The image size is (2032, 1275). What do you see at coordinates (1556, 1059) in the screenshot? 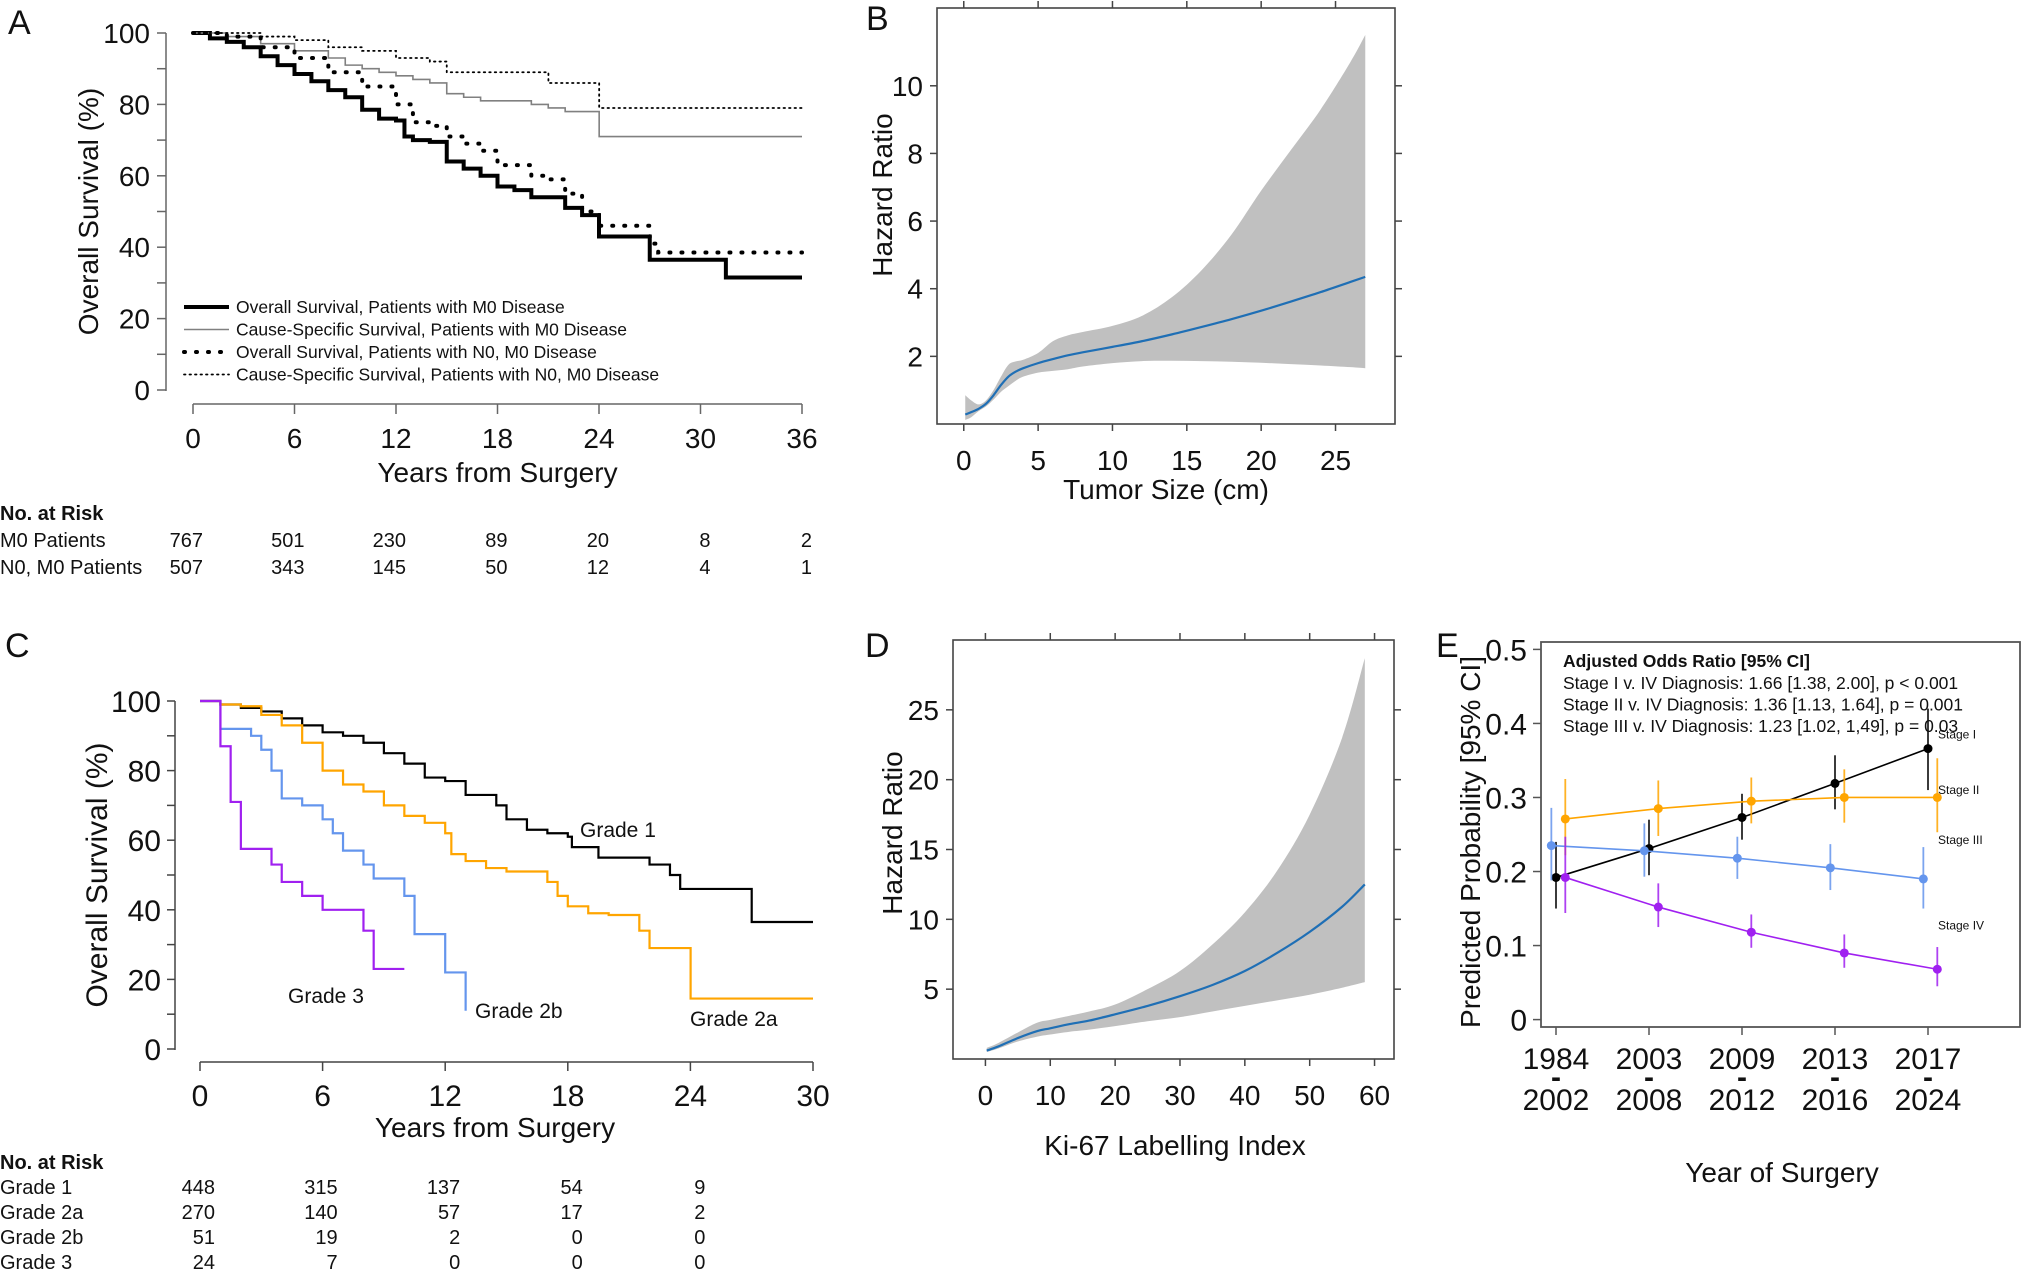
I see `x-tick-label-start: 1984` at bounding box center [1556, 1059].